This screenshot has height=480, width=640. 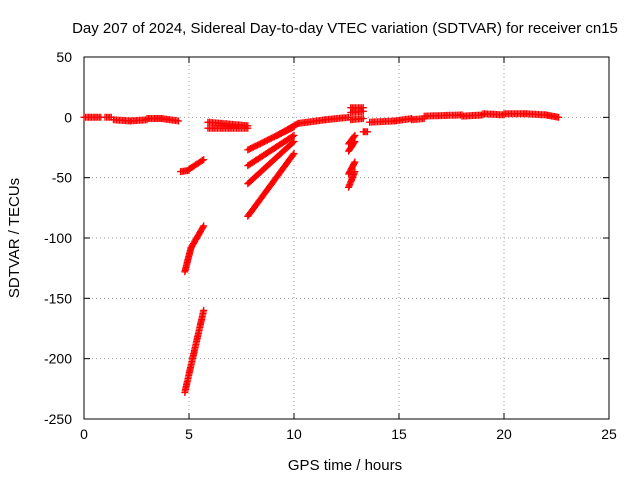 I want to click on x-tick-label: 0, so click(x=84, y=434).